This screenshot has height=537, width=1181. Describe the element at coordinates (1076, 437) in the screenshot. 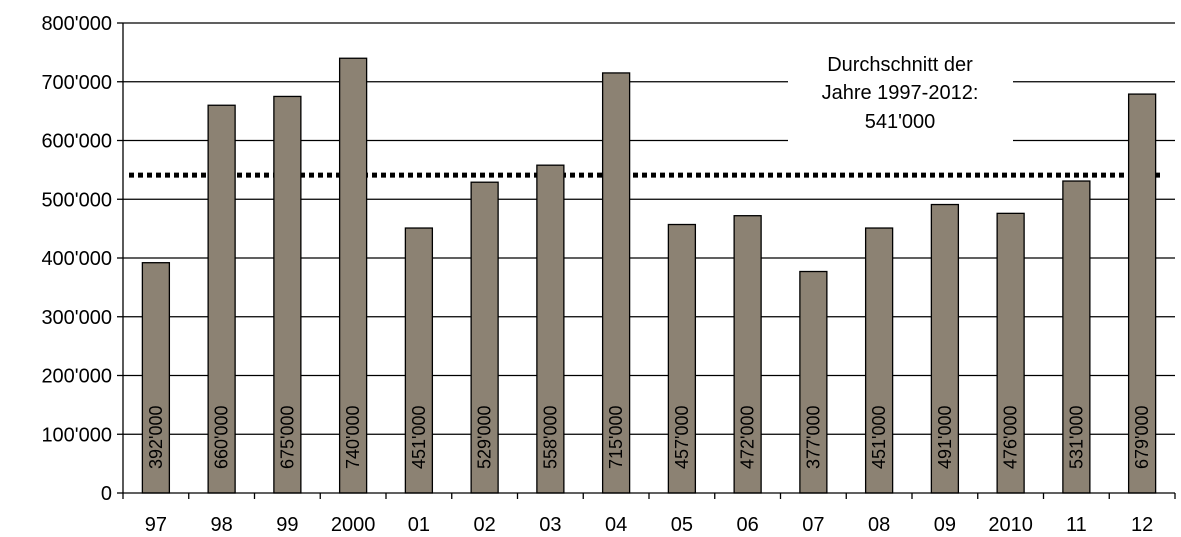

I see `bar-value-label: 531'000` at that location.